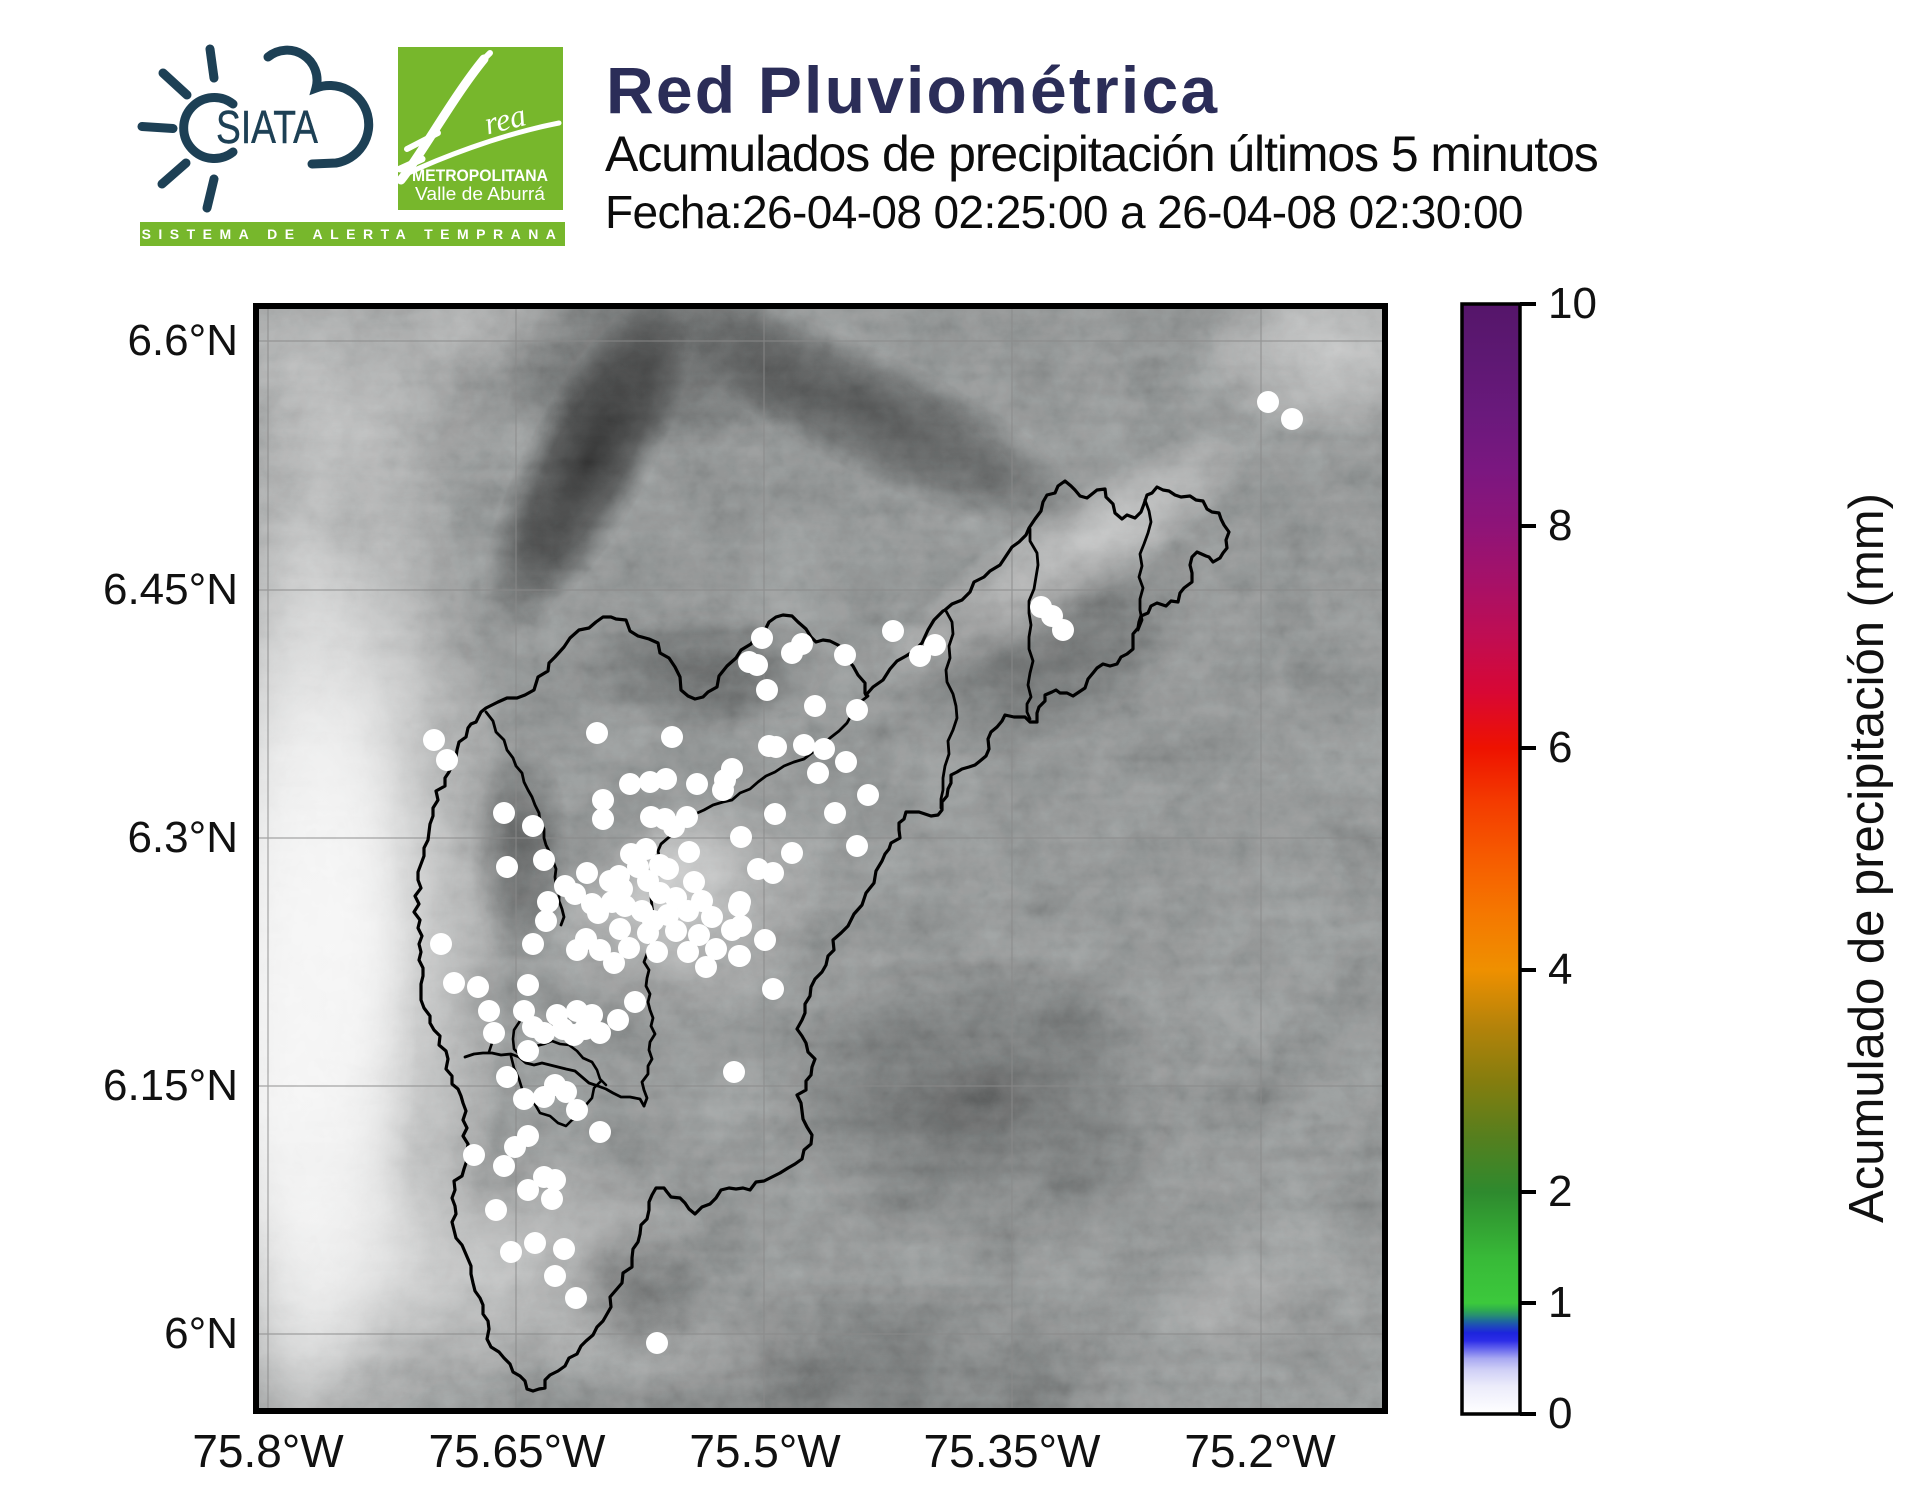  I want to click on svg-text: METROPOLITANA, so click(480, 176).